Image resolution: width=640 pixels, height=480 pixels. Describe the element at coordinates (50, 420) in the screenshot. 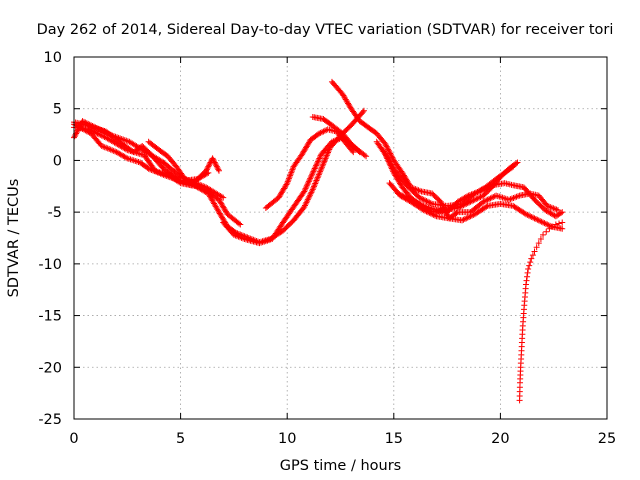

I see `y-tick-label: -25` at that location.